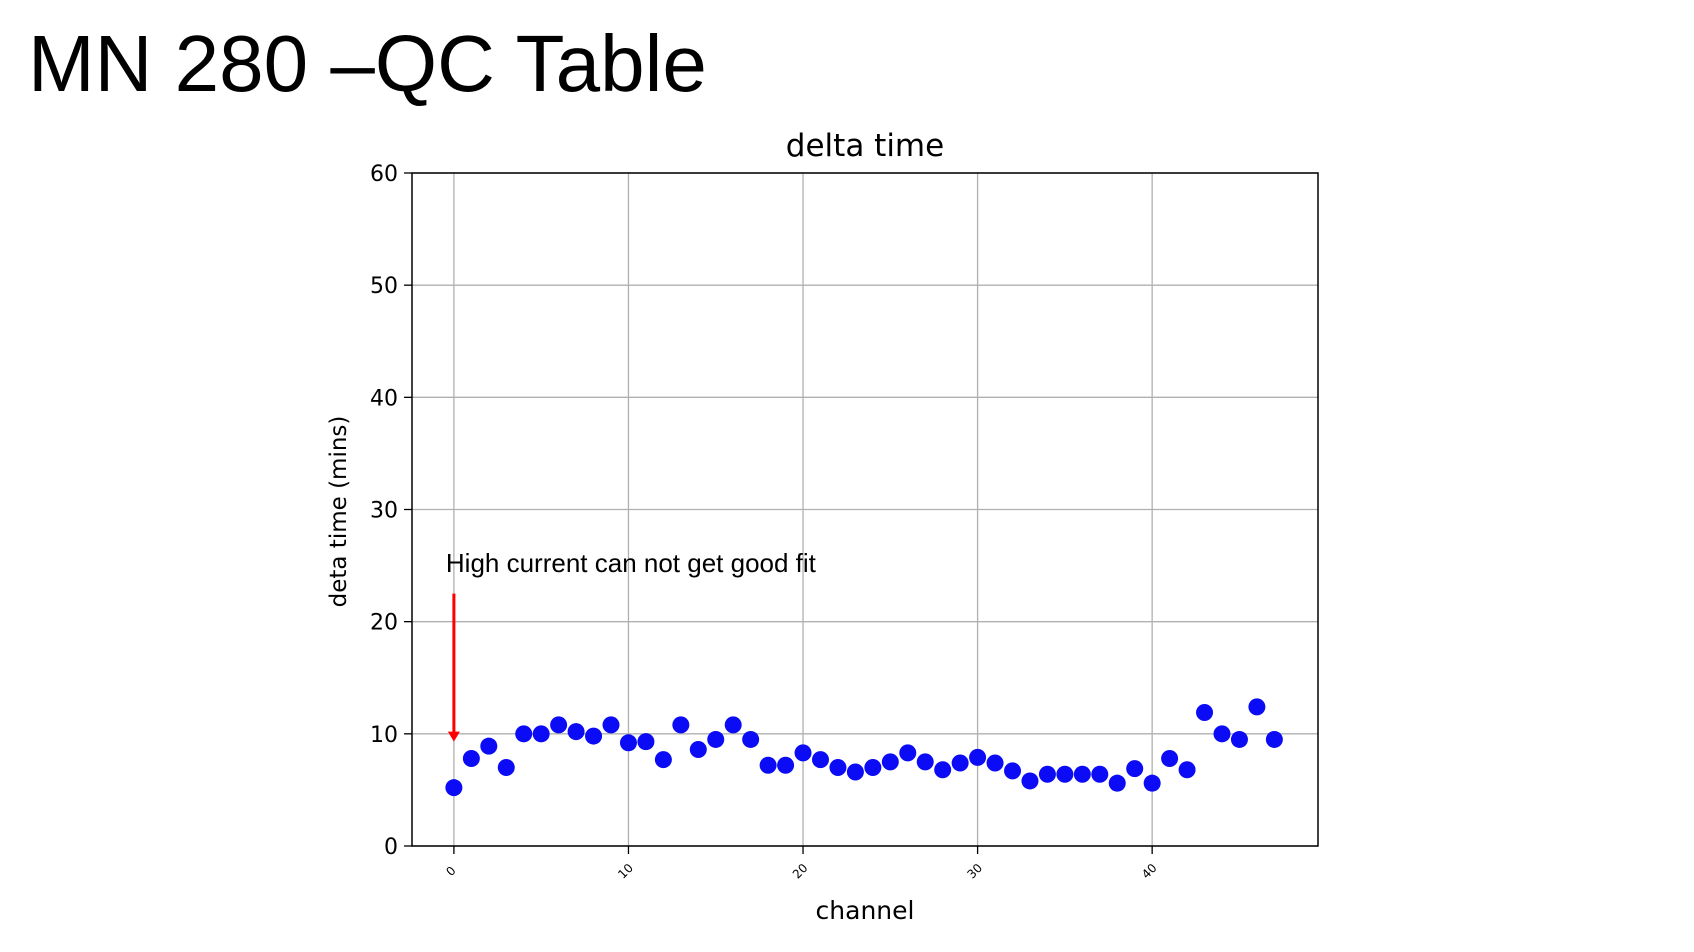  I want to click on x-tick-label: 40, so click(1149, 871).